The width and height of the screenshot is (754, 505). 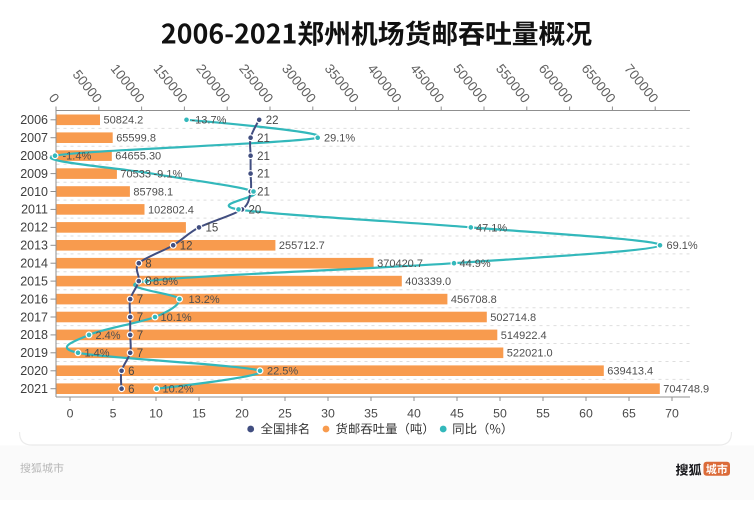 What do you see at coordinates (328, 414) in the screenshot?
I see `svg-text: 30` at bounding box center [328, 414].